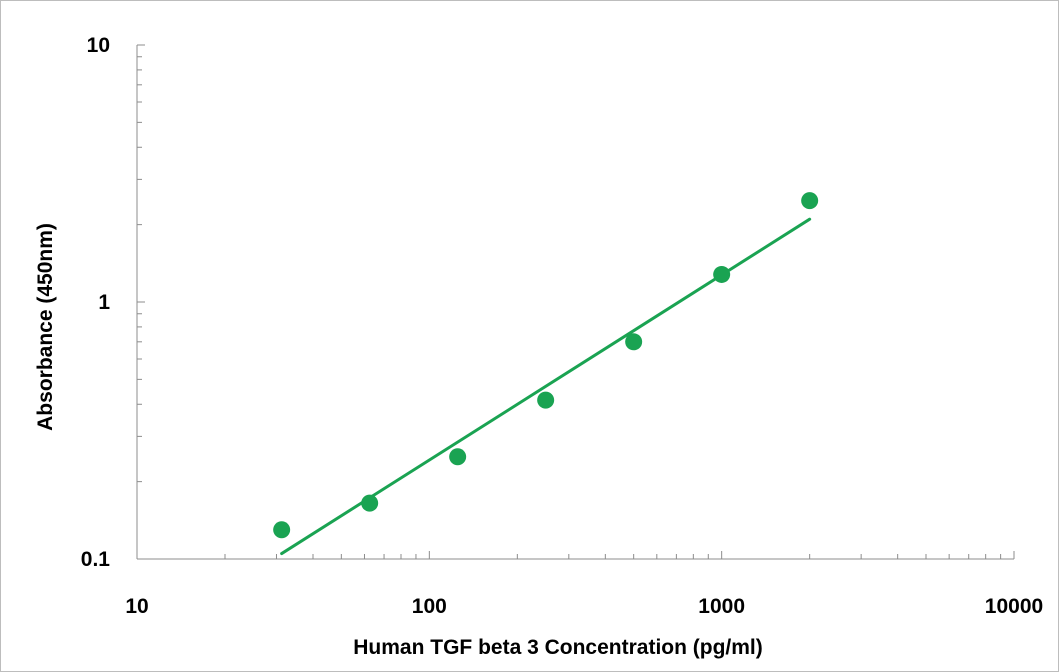  I want to click on y-tick-label: 1, so click(104, 302).